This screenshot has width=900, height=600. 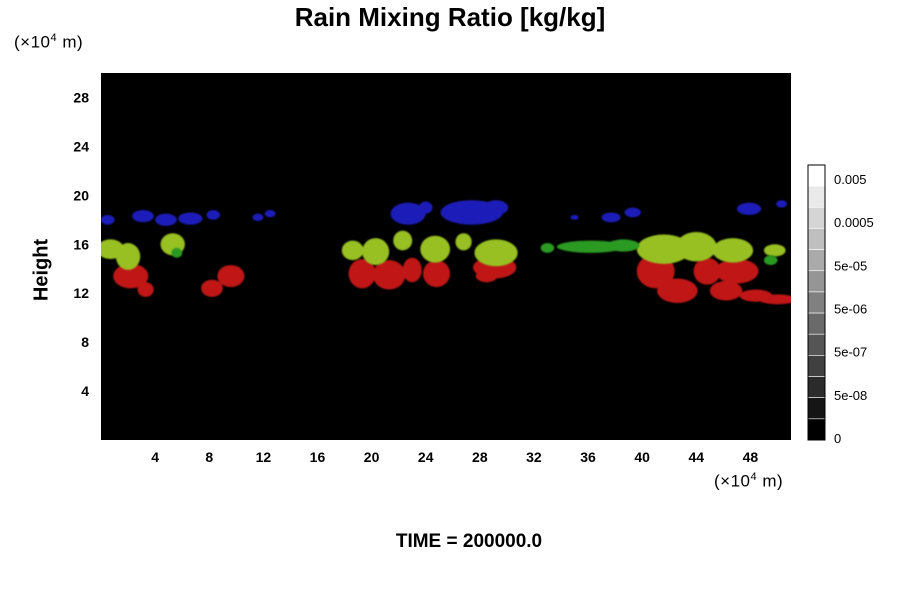 I want to click on colorbar, so click(x=816, y=302).